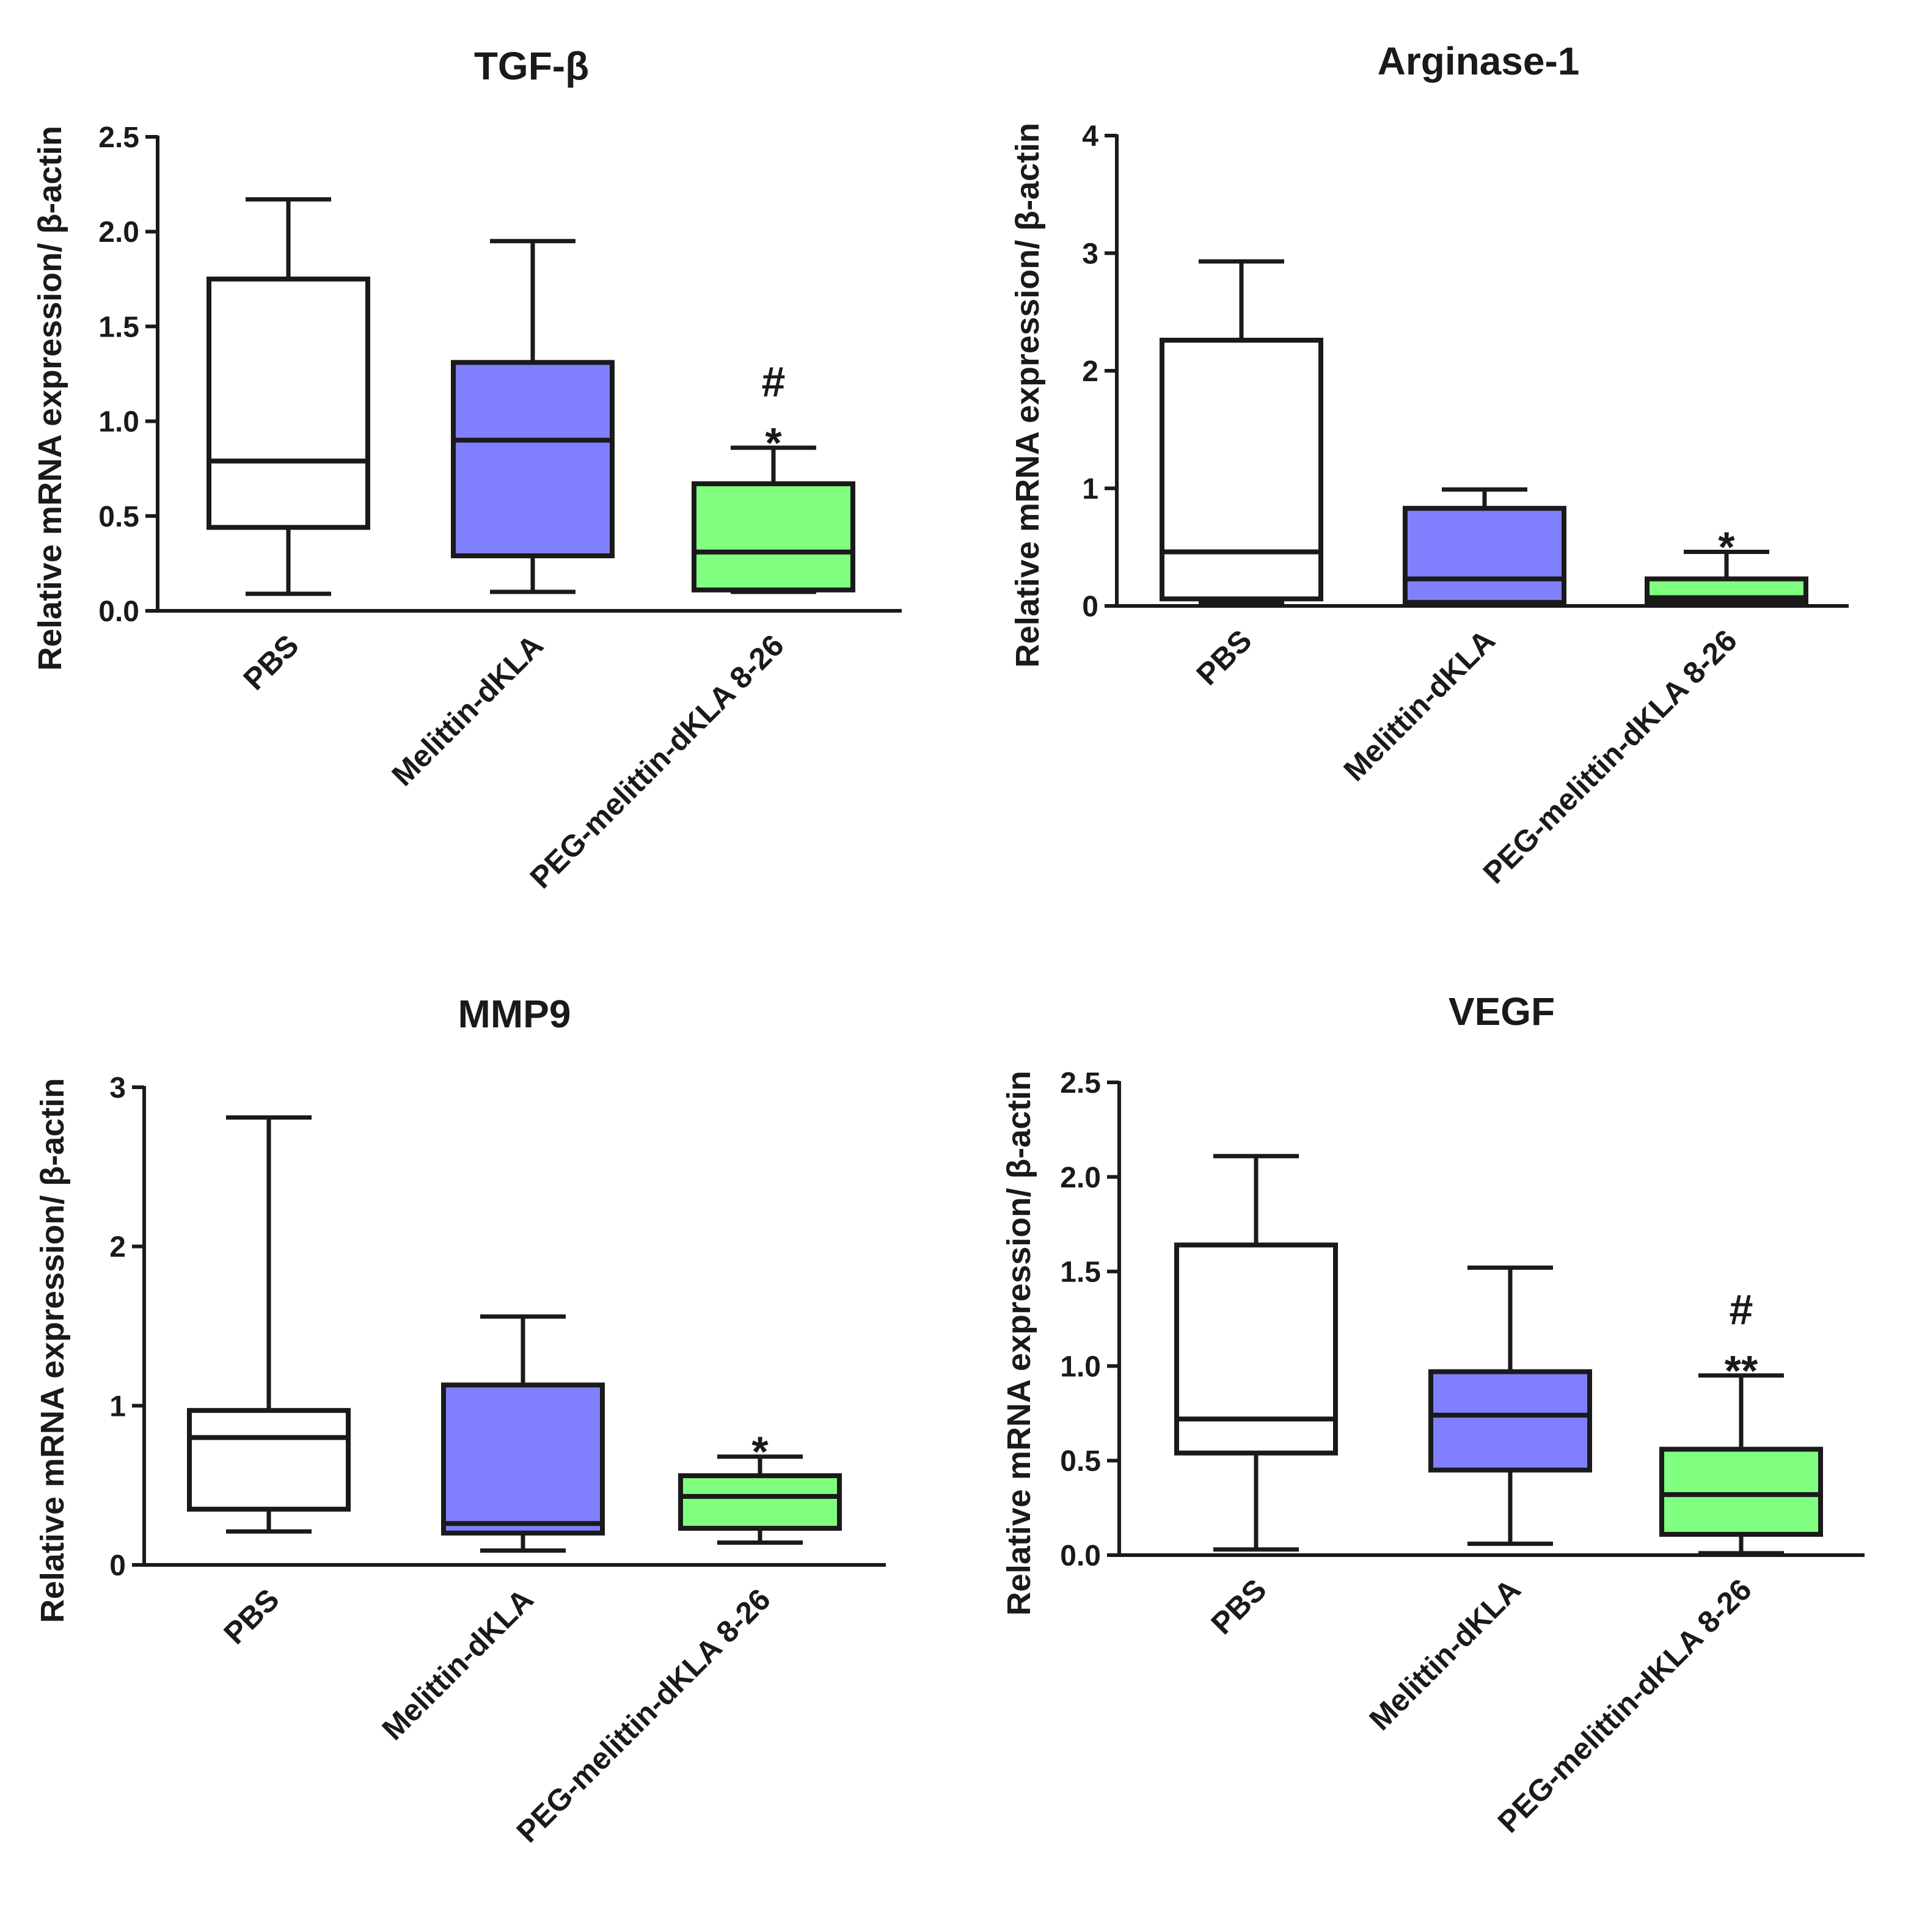  Describe the element at coordinates (1741, 1370) in the screenshot. I see `significance-mark: **` at that location.